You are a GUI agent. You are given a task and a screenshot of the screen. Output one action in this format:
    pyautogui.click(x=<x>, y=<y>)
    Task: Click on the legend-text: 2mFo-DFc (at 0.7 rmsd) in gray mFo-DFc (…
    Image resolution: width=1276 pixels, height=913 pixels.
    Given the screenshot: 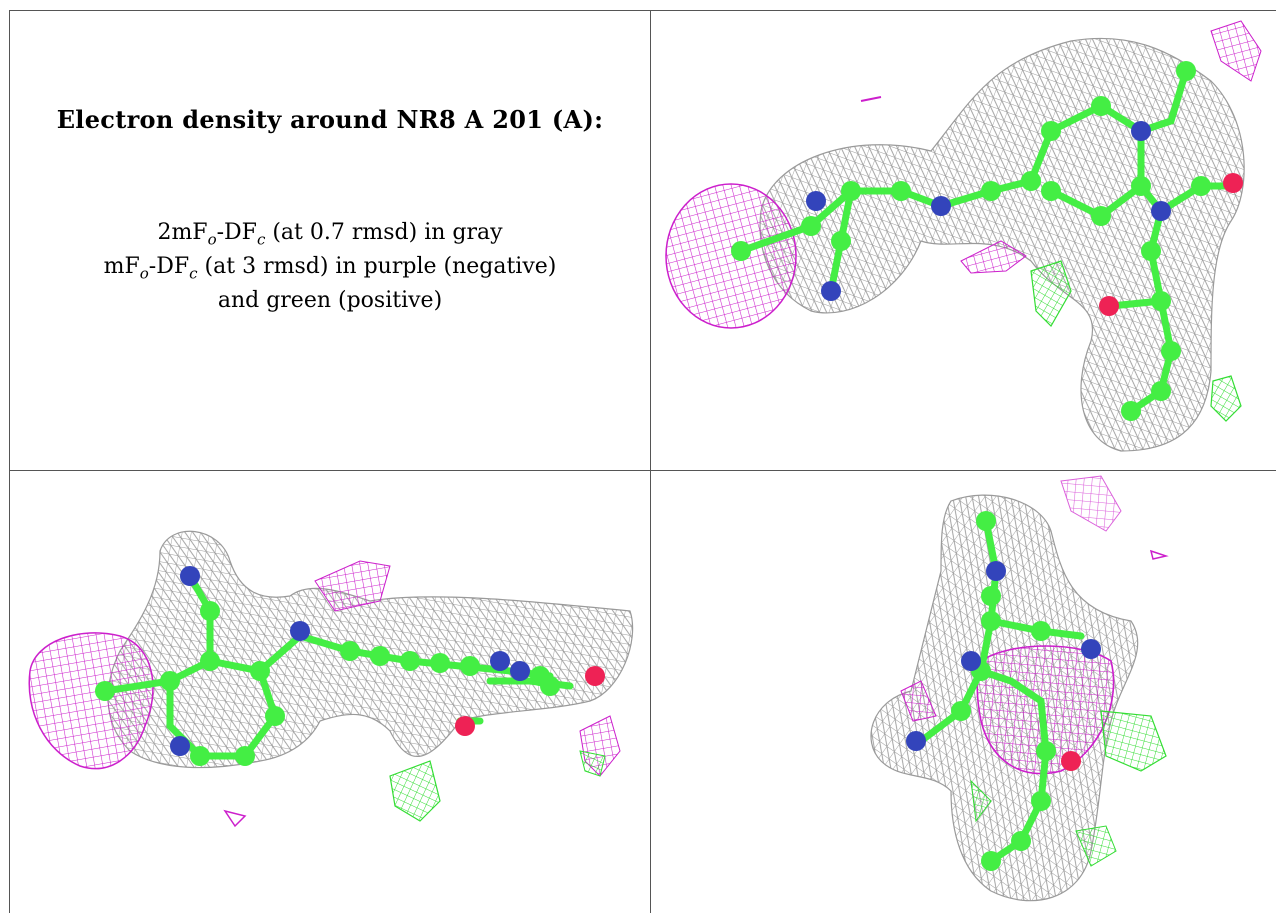 What is the action you would take?
    pyautogui.click(x=330, y=267)
    